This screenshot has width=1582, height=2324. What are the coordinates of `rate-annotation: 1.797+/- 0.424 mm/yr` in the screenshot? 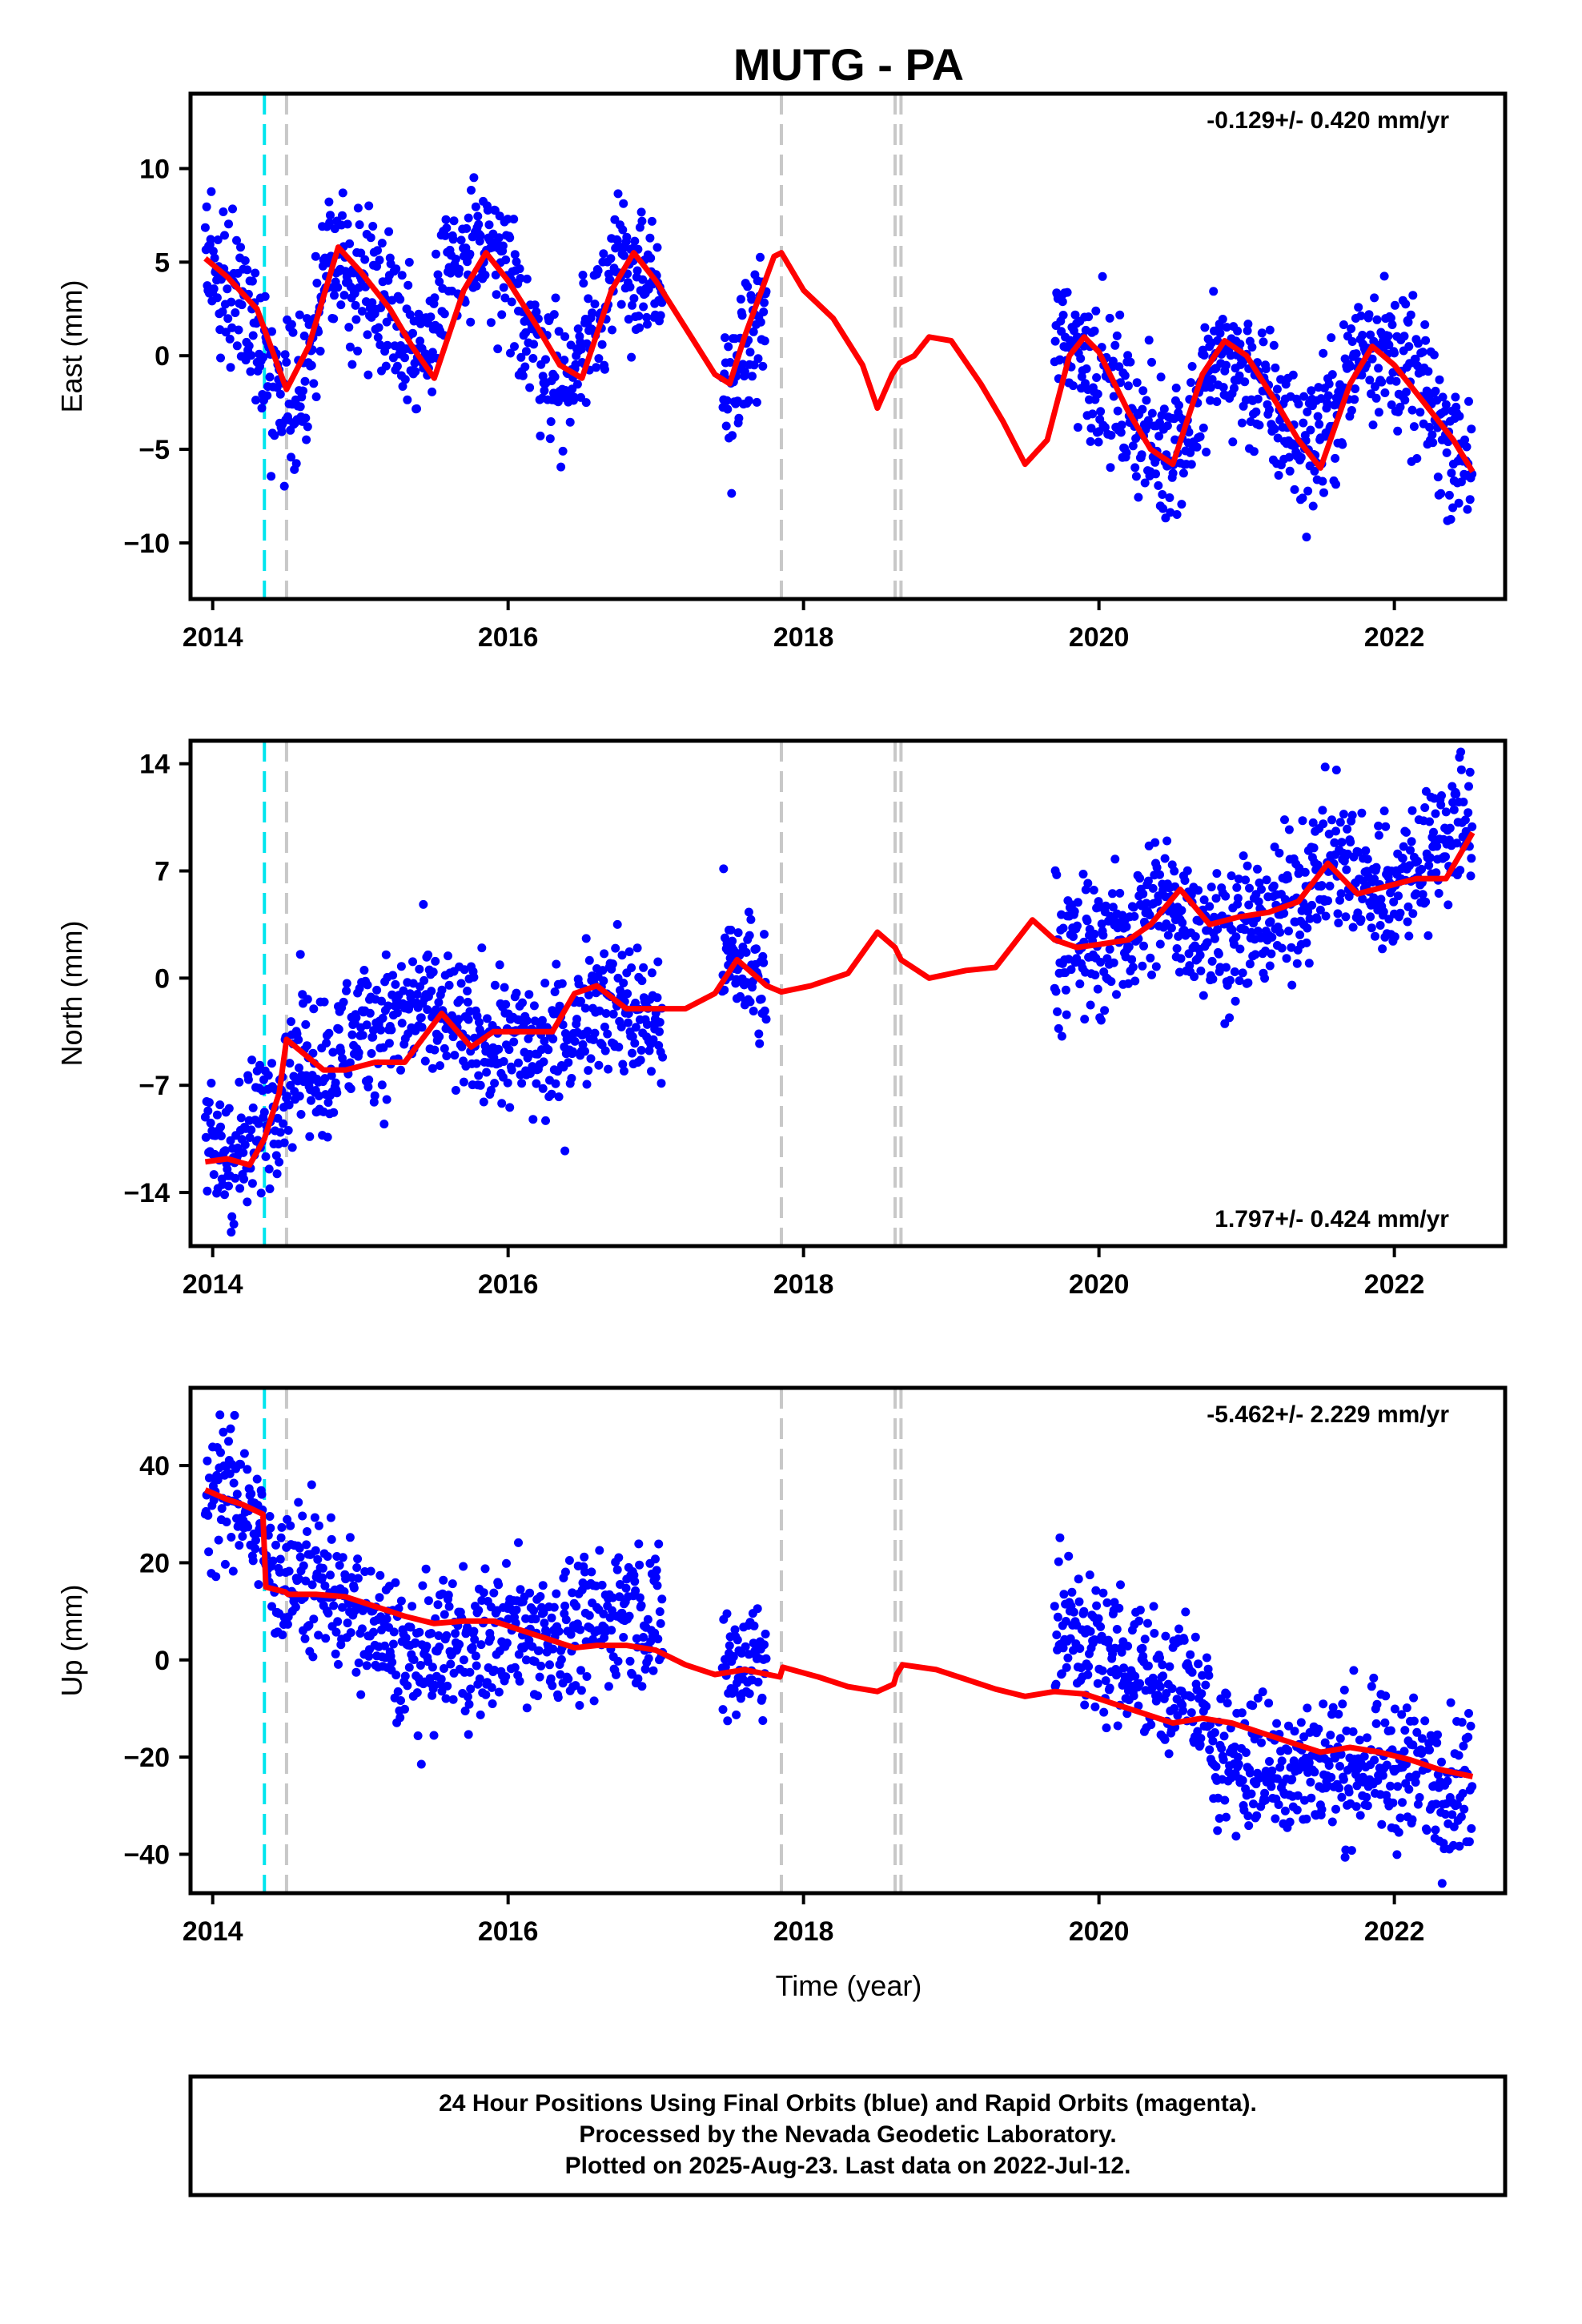 It's located at (1332, 1219).